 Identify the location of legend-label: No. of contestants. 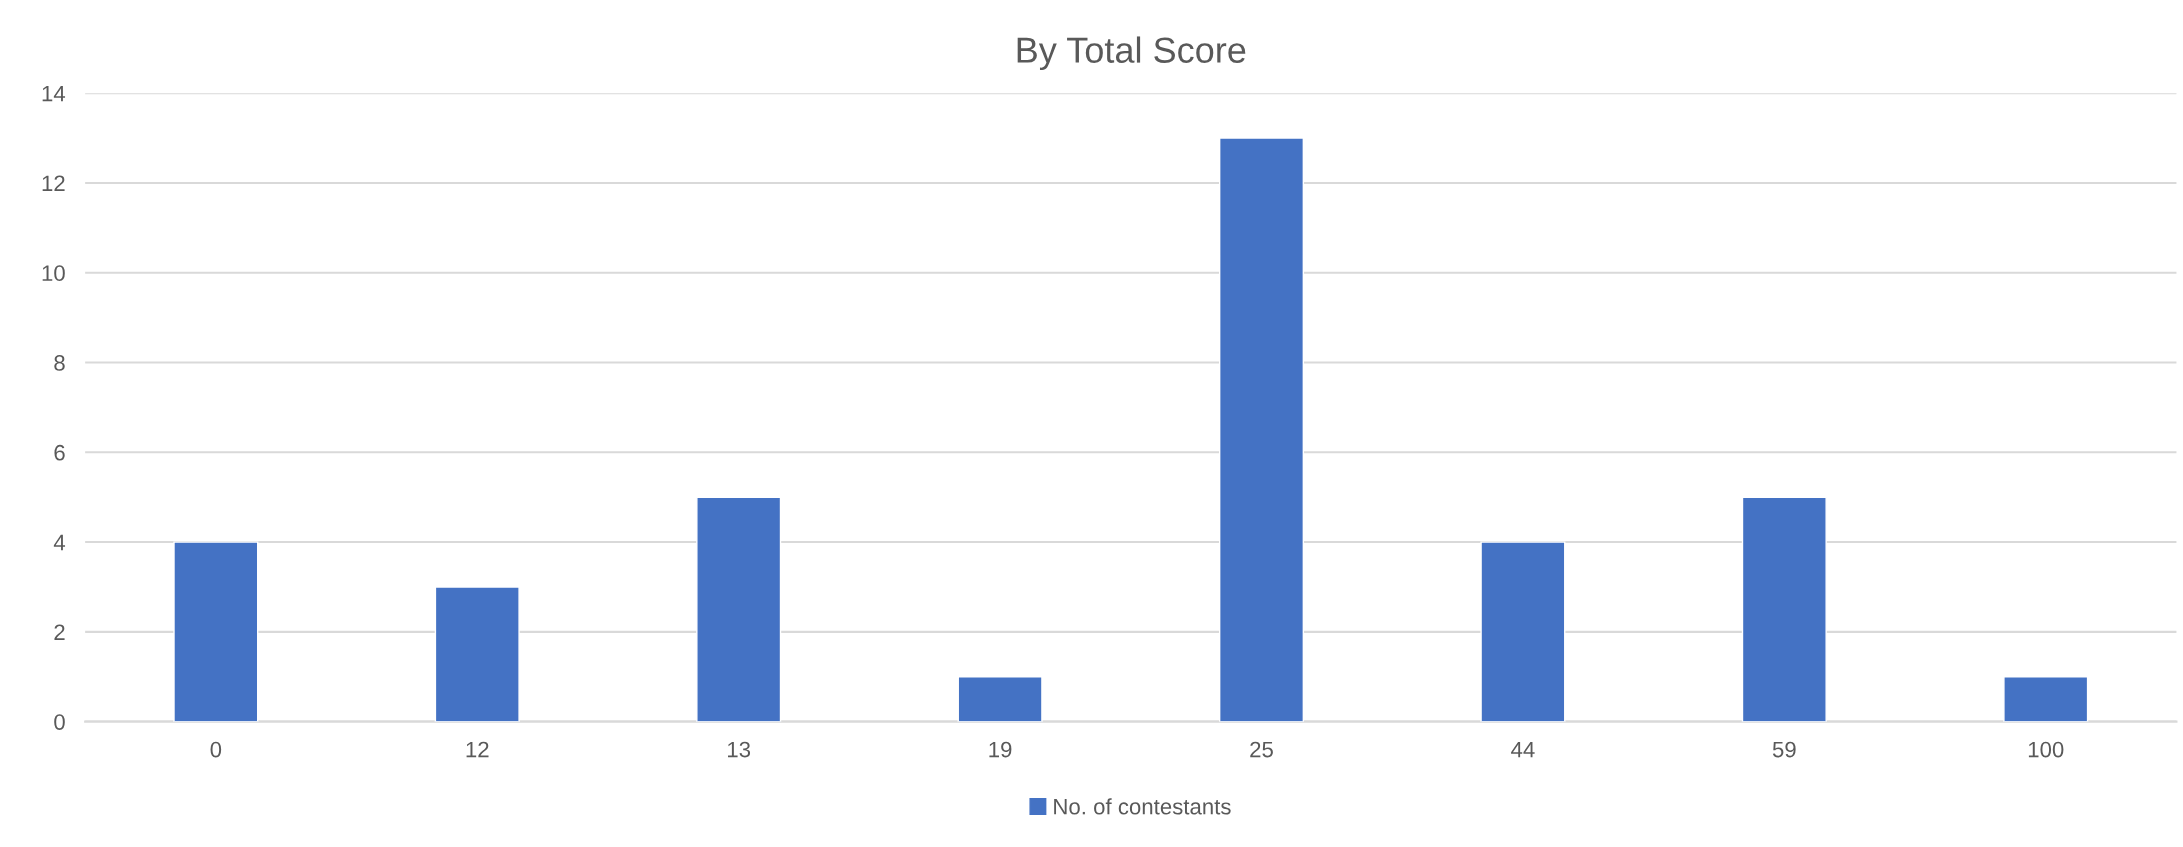
(1142, 806).